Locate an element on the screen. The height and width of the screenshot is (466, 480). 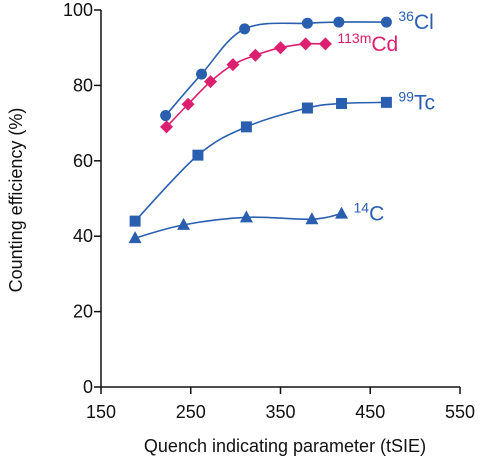
x-tick-label: 150 is located at coordinates (101, 412).